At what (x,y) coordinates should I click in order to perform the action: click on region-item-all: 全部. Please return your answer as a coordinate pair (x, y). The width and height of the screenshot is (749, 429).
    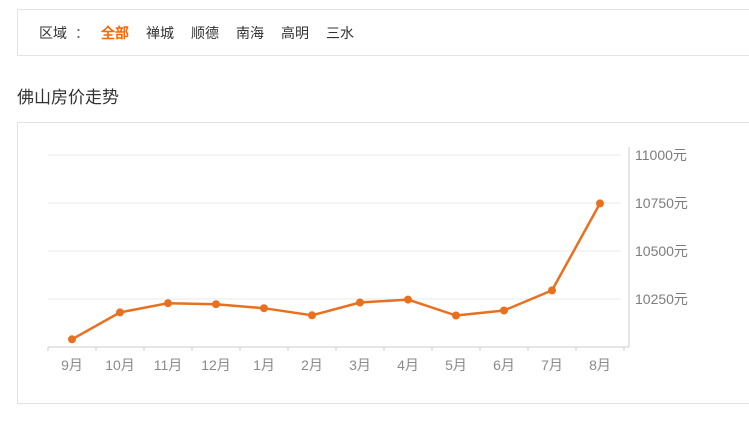
    Looking at the image, I should click on (115, 32).